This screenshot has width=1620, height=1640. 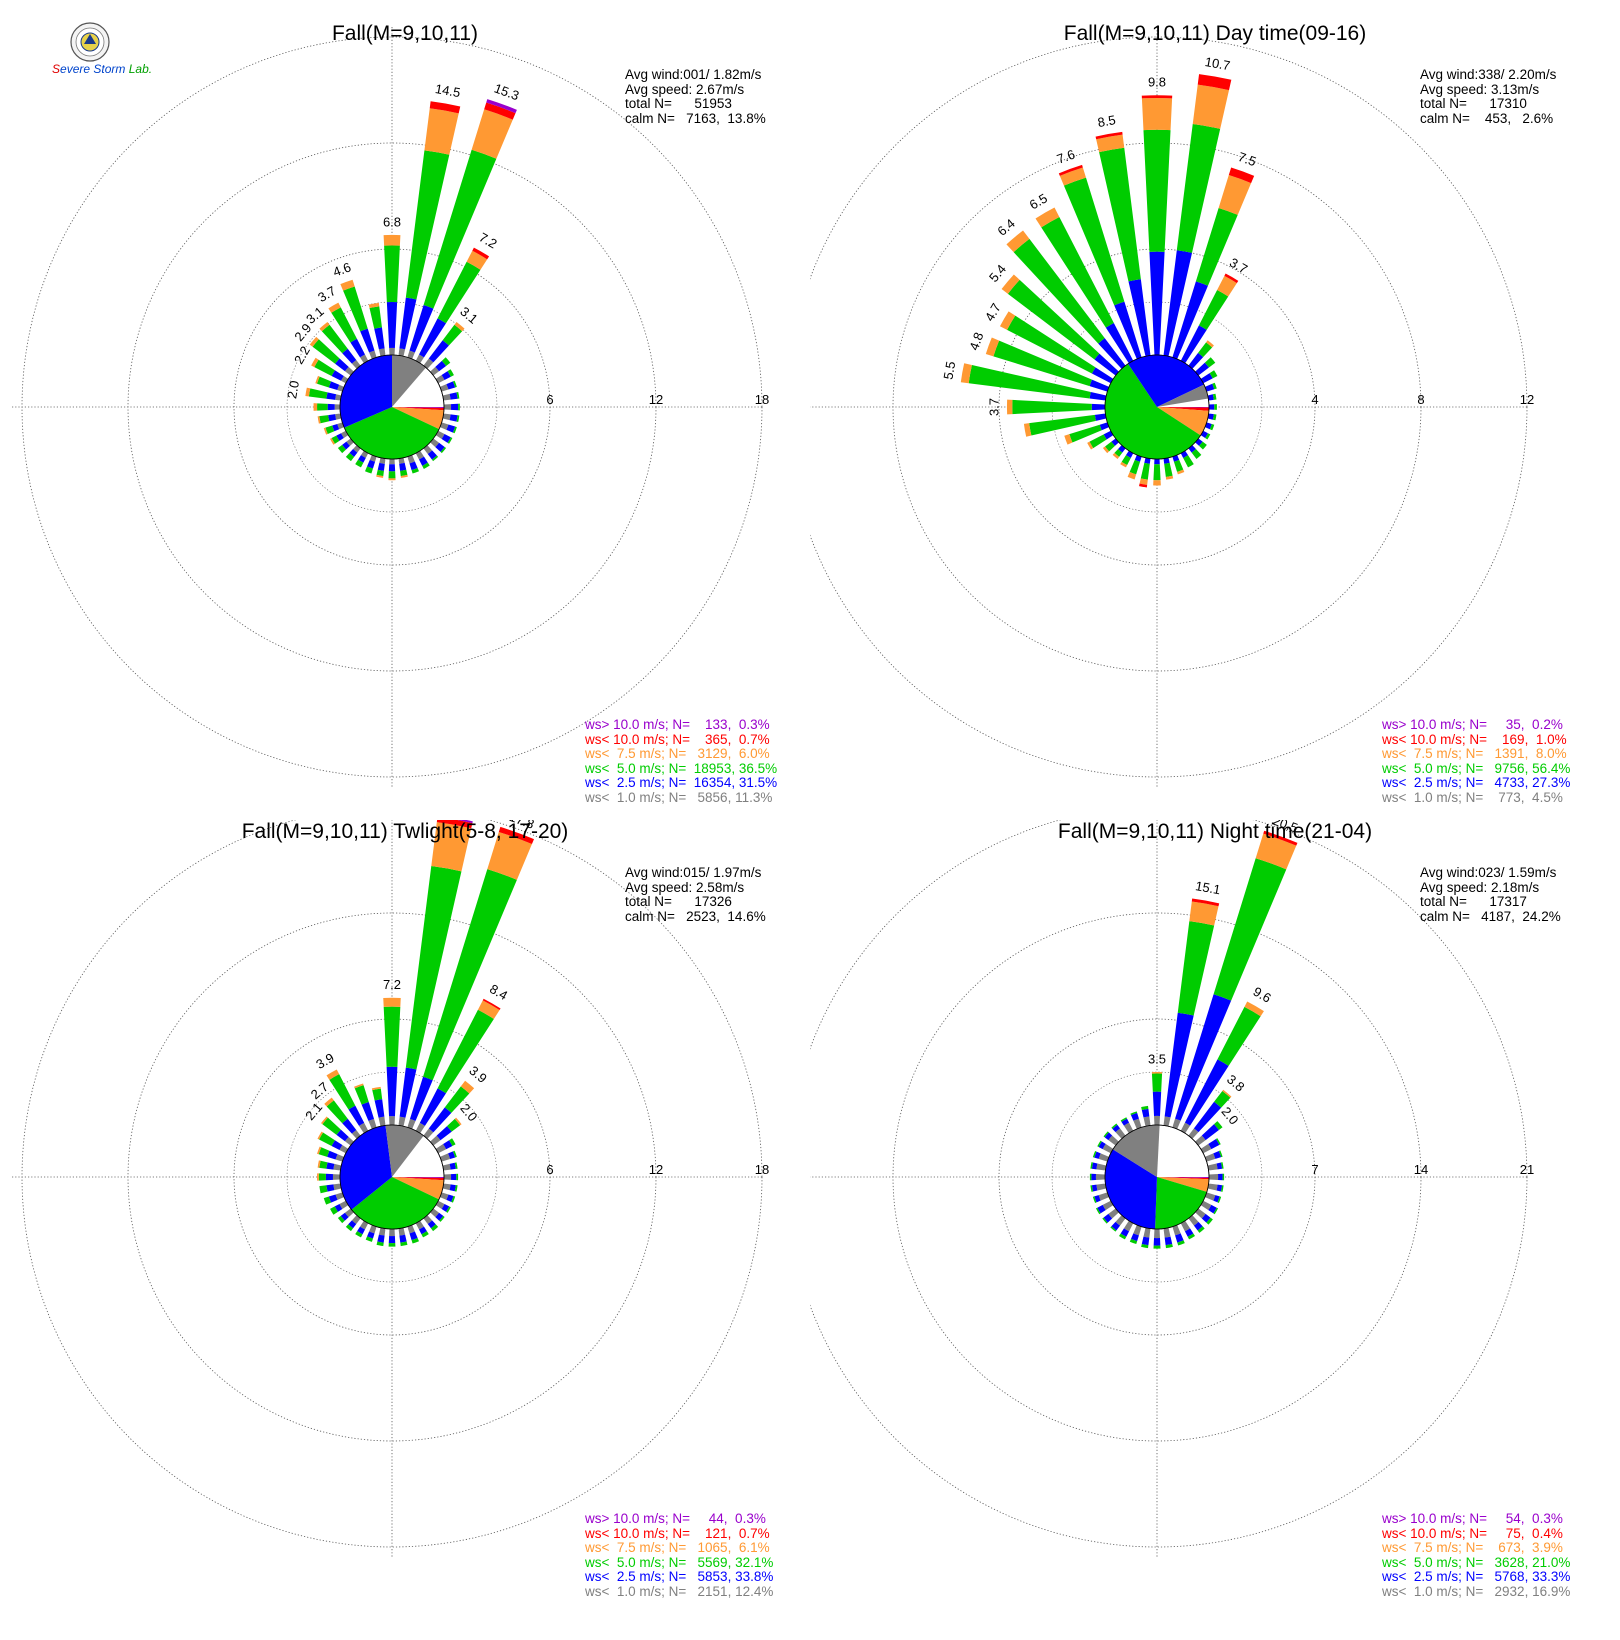 I want to click on grid-ring, so click(x=392, y=407).